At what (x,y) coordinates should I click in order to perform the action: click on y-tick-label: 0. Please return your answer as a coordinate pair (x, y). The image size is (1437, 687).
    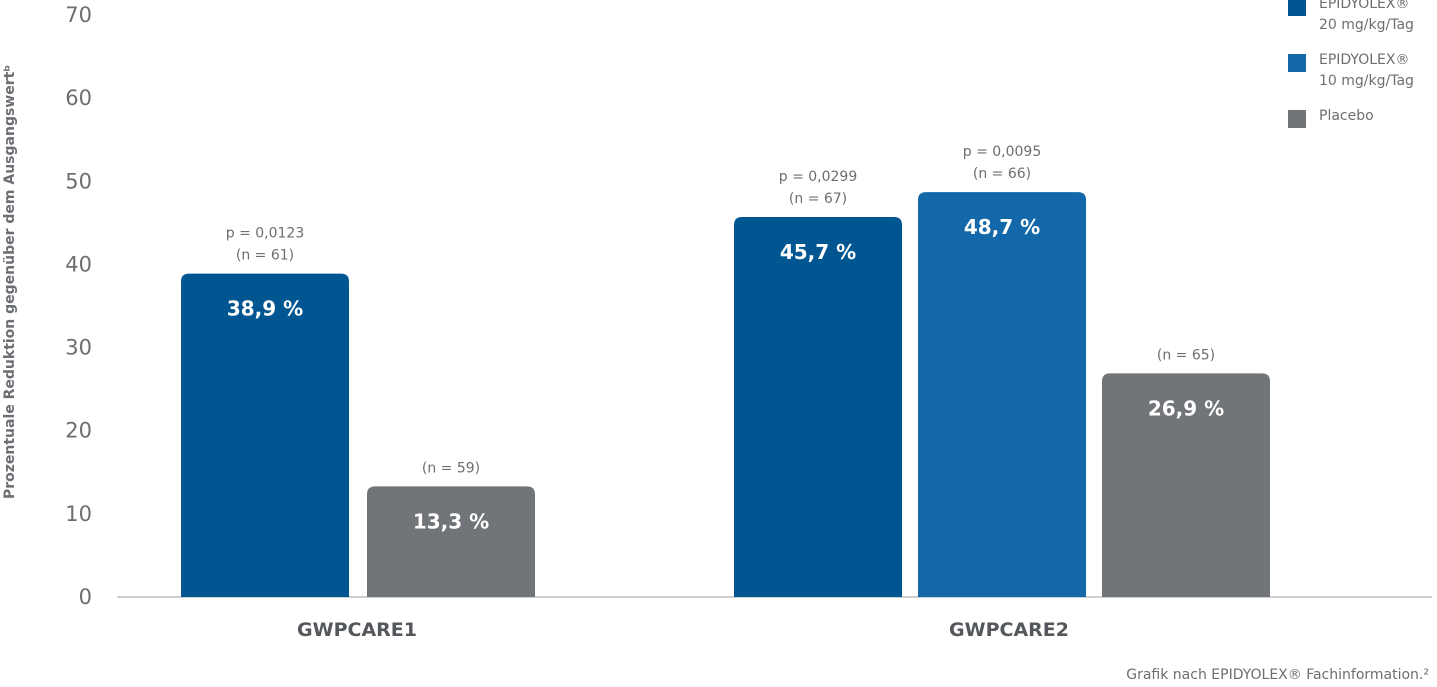
    Looking at the image, I should click on (85, 597).